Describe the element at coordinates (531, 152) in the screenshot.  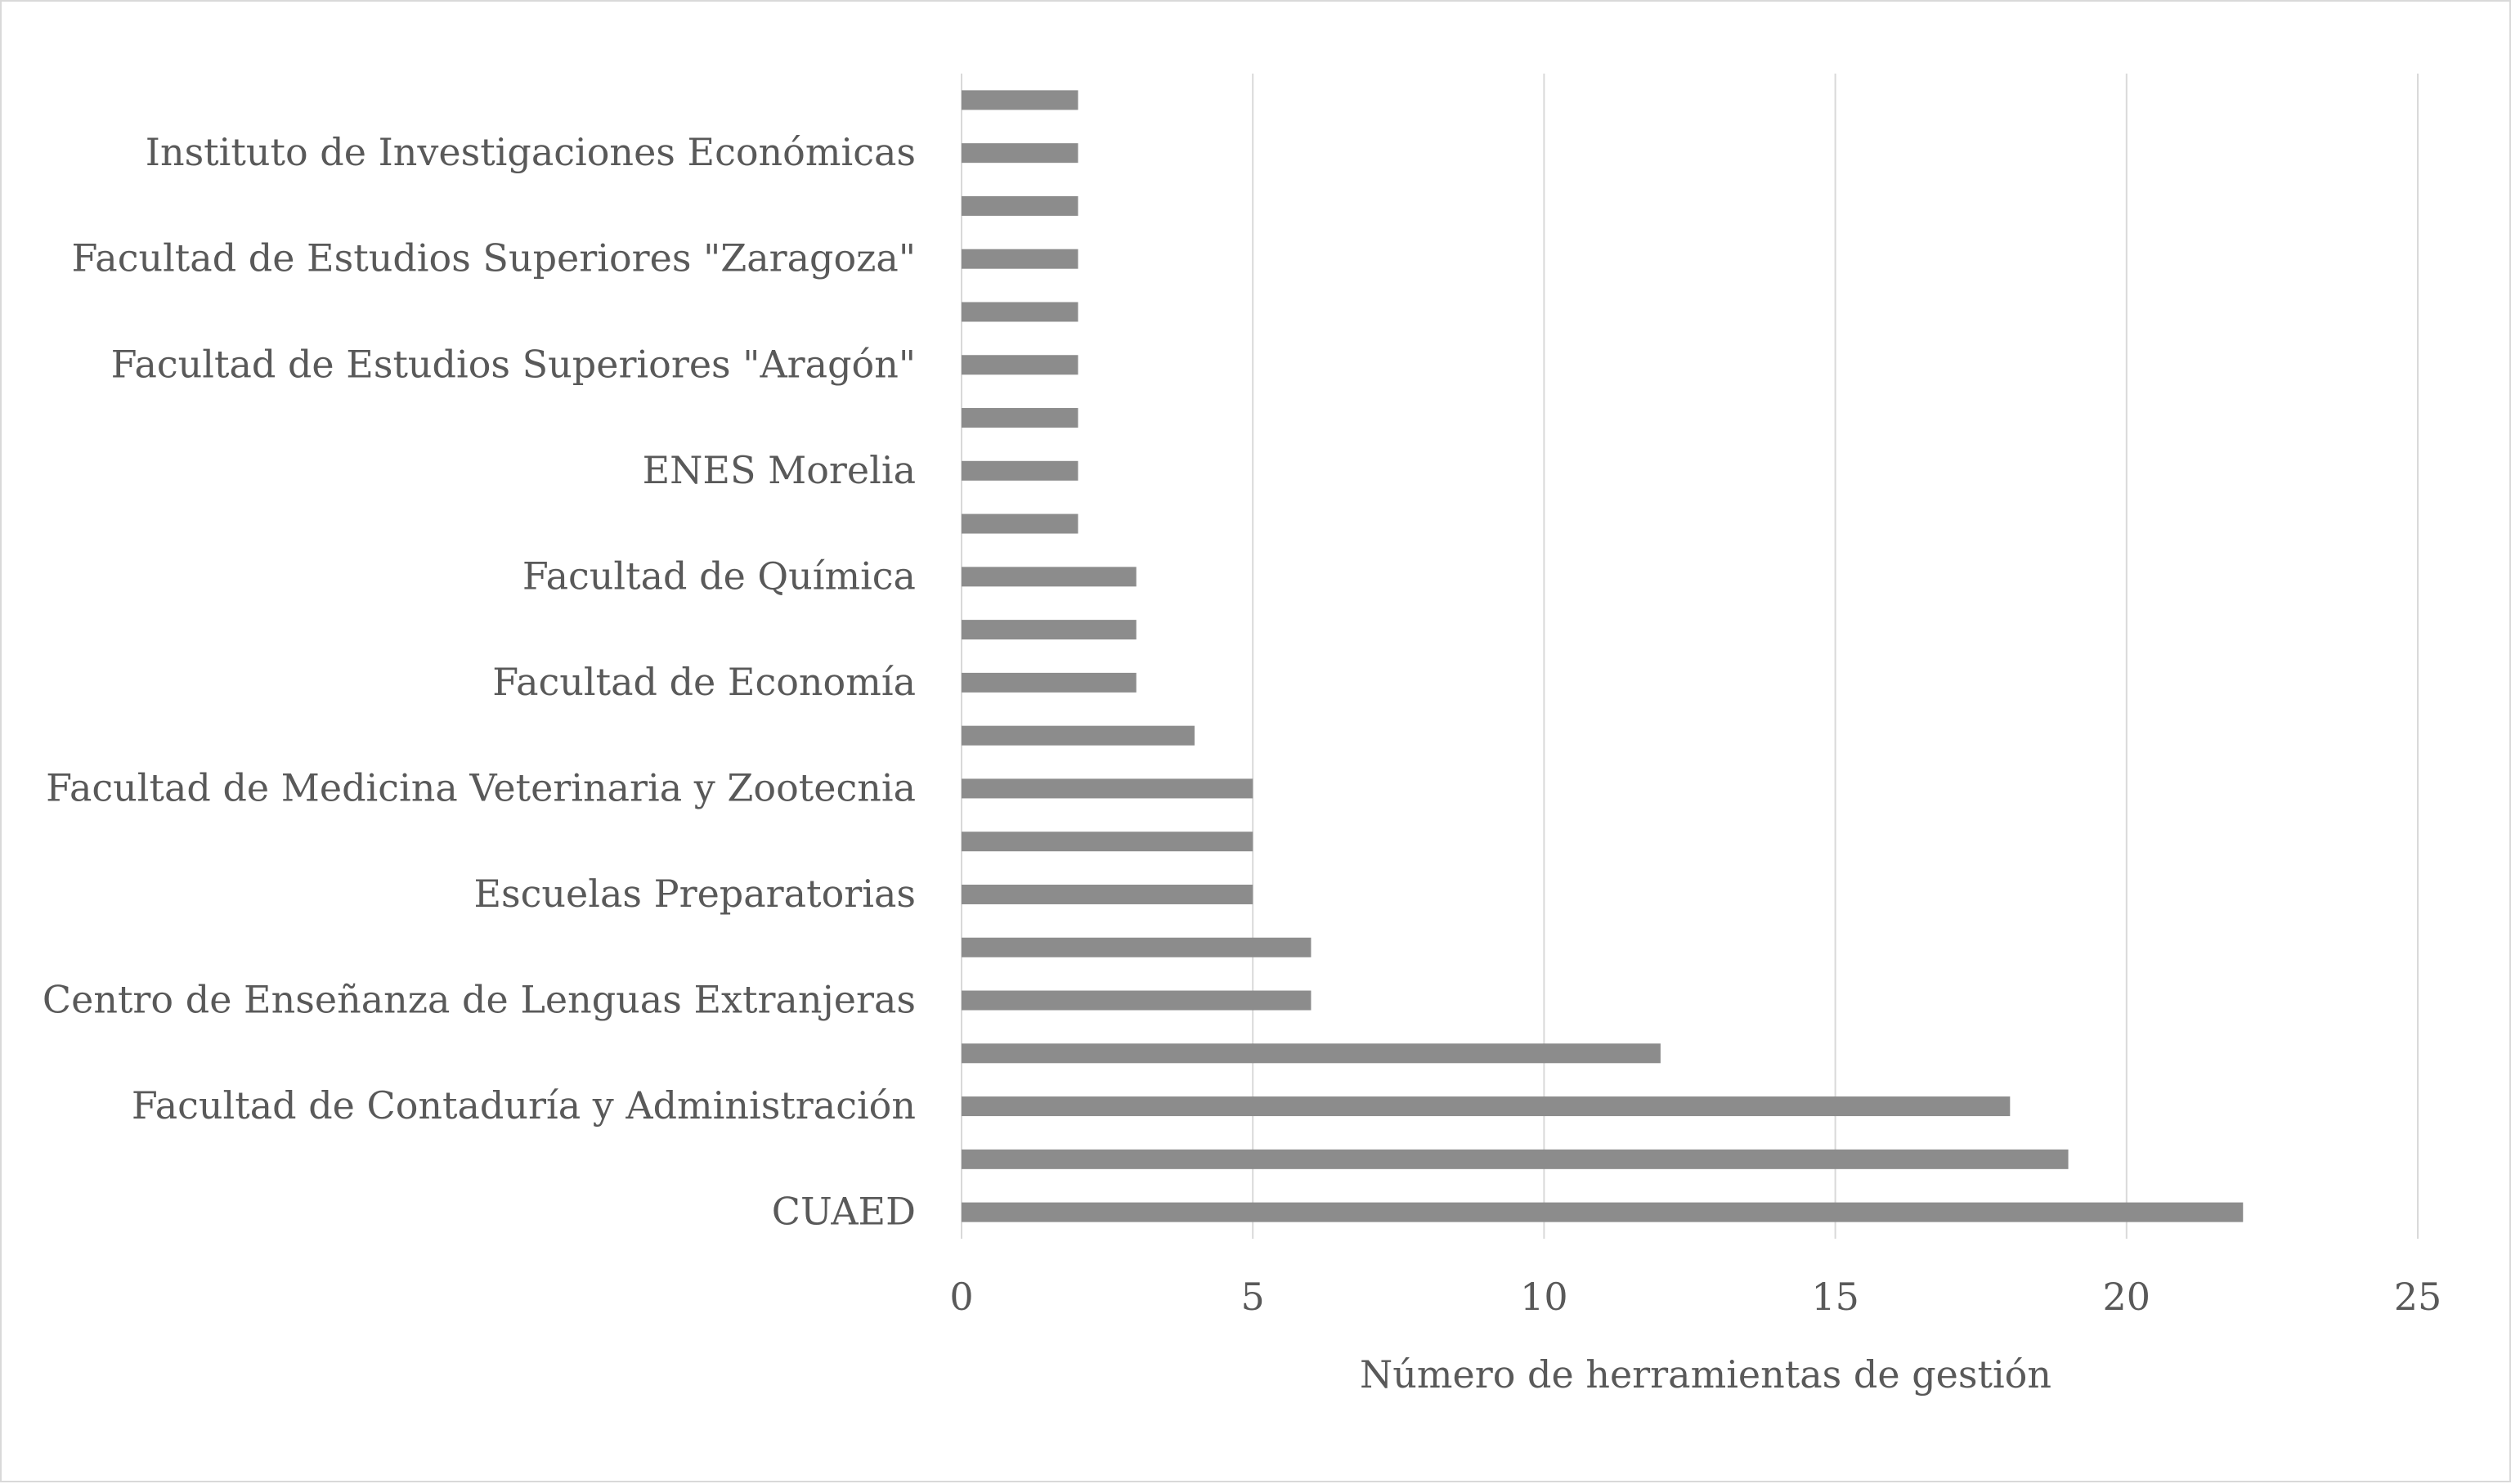
I see `category-label: Instituto de Investigaciones Económicas` at that location.